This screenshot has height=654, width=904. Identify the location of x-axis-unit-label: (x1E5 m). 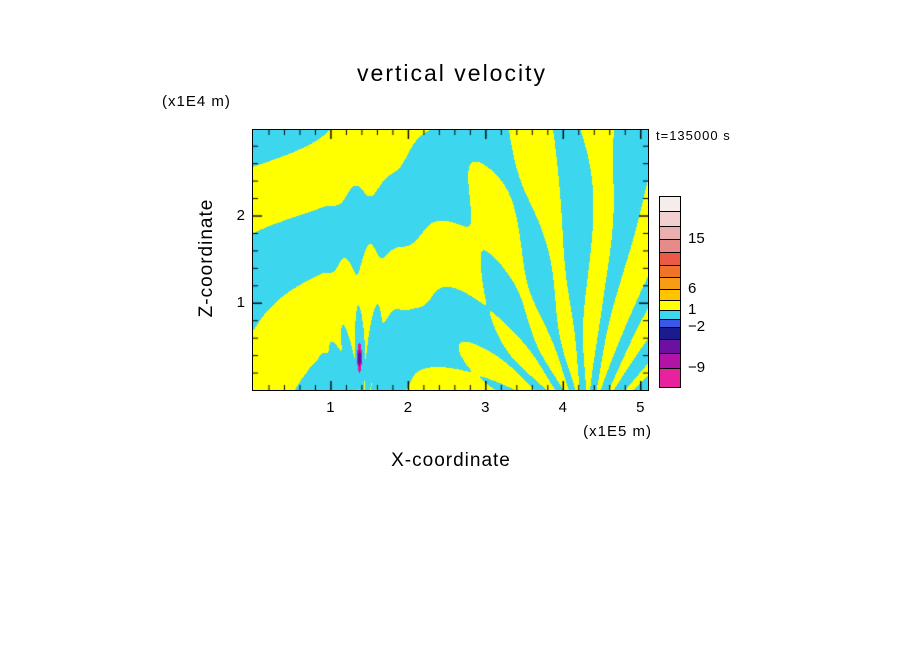
(617, 431).